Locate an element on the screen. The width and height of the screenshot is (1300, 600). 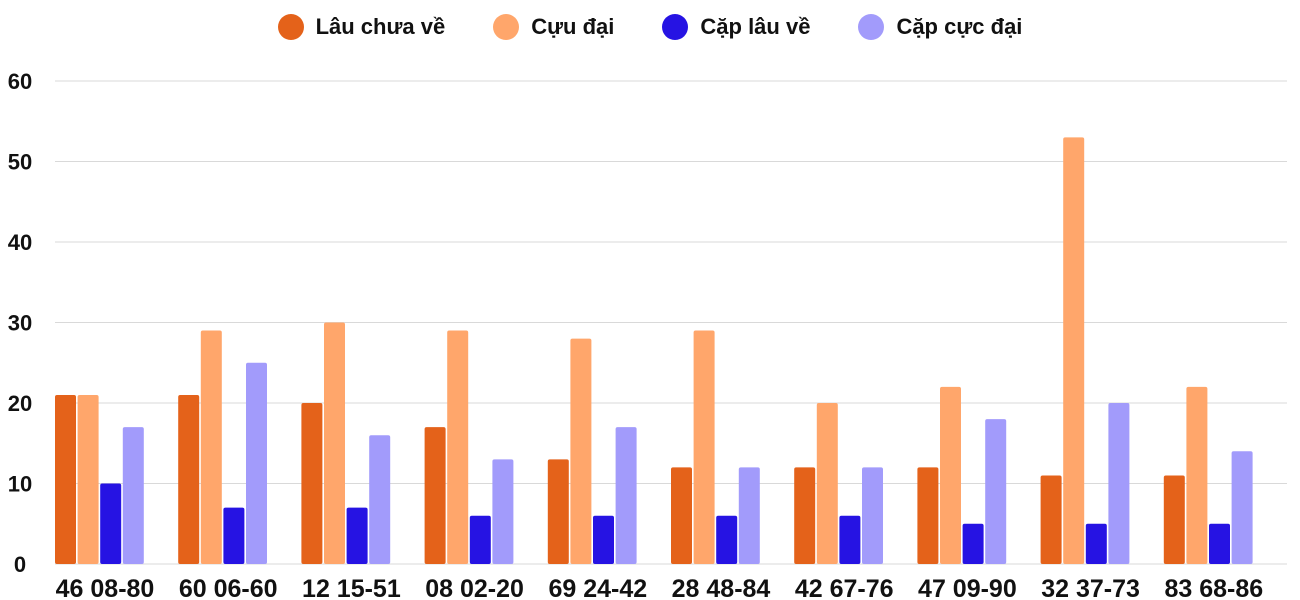
x-tick-label: 47 09-90 is located at coordinates (967, 587).